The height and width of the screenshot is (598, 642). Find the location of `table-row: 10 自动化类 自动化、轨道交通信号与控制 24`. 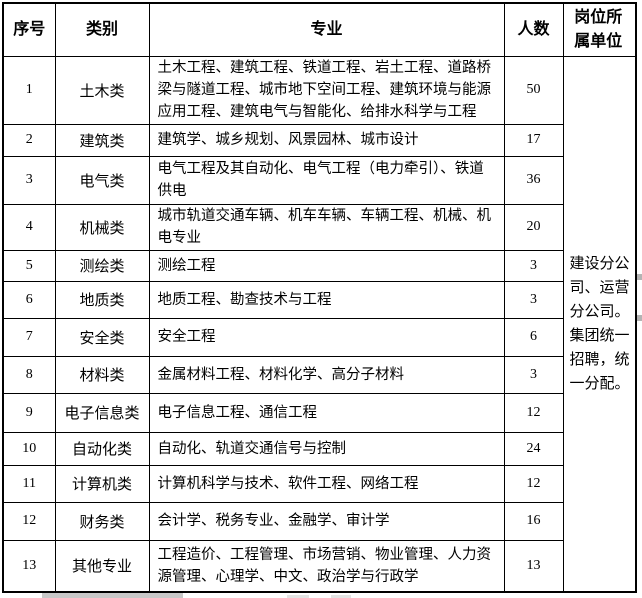

table-row: 10 自动化类 自动化、轨道交通信号与控制 24 is located at coordinates (319, 448).